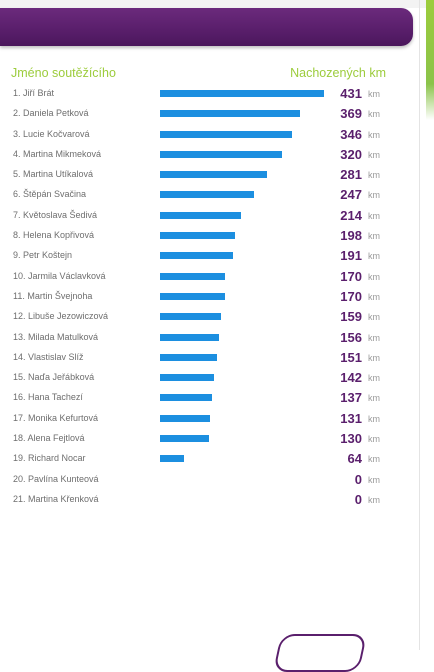 This screenshot has width=434, height=672. Describe the element at coordinates (419, 325) in the screenshot. I see `panel-right-border` at that location.